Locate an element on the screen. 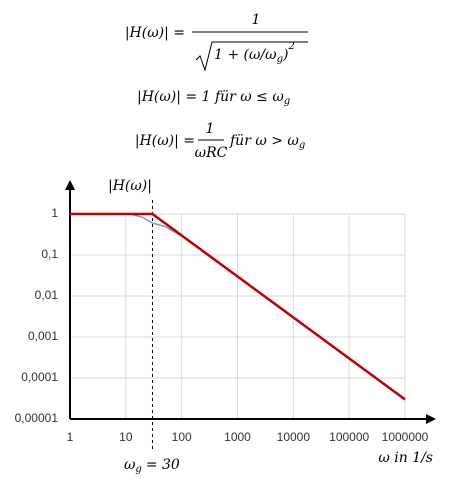 The image size is (455, 489). y-axis-arrow is located at coordinates (70, 185).